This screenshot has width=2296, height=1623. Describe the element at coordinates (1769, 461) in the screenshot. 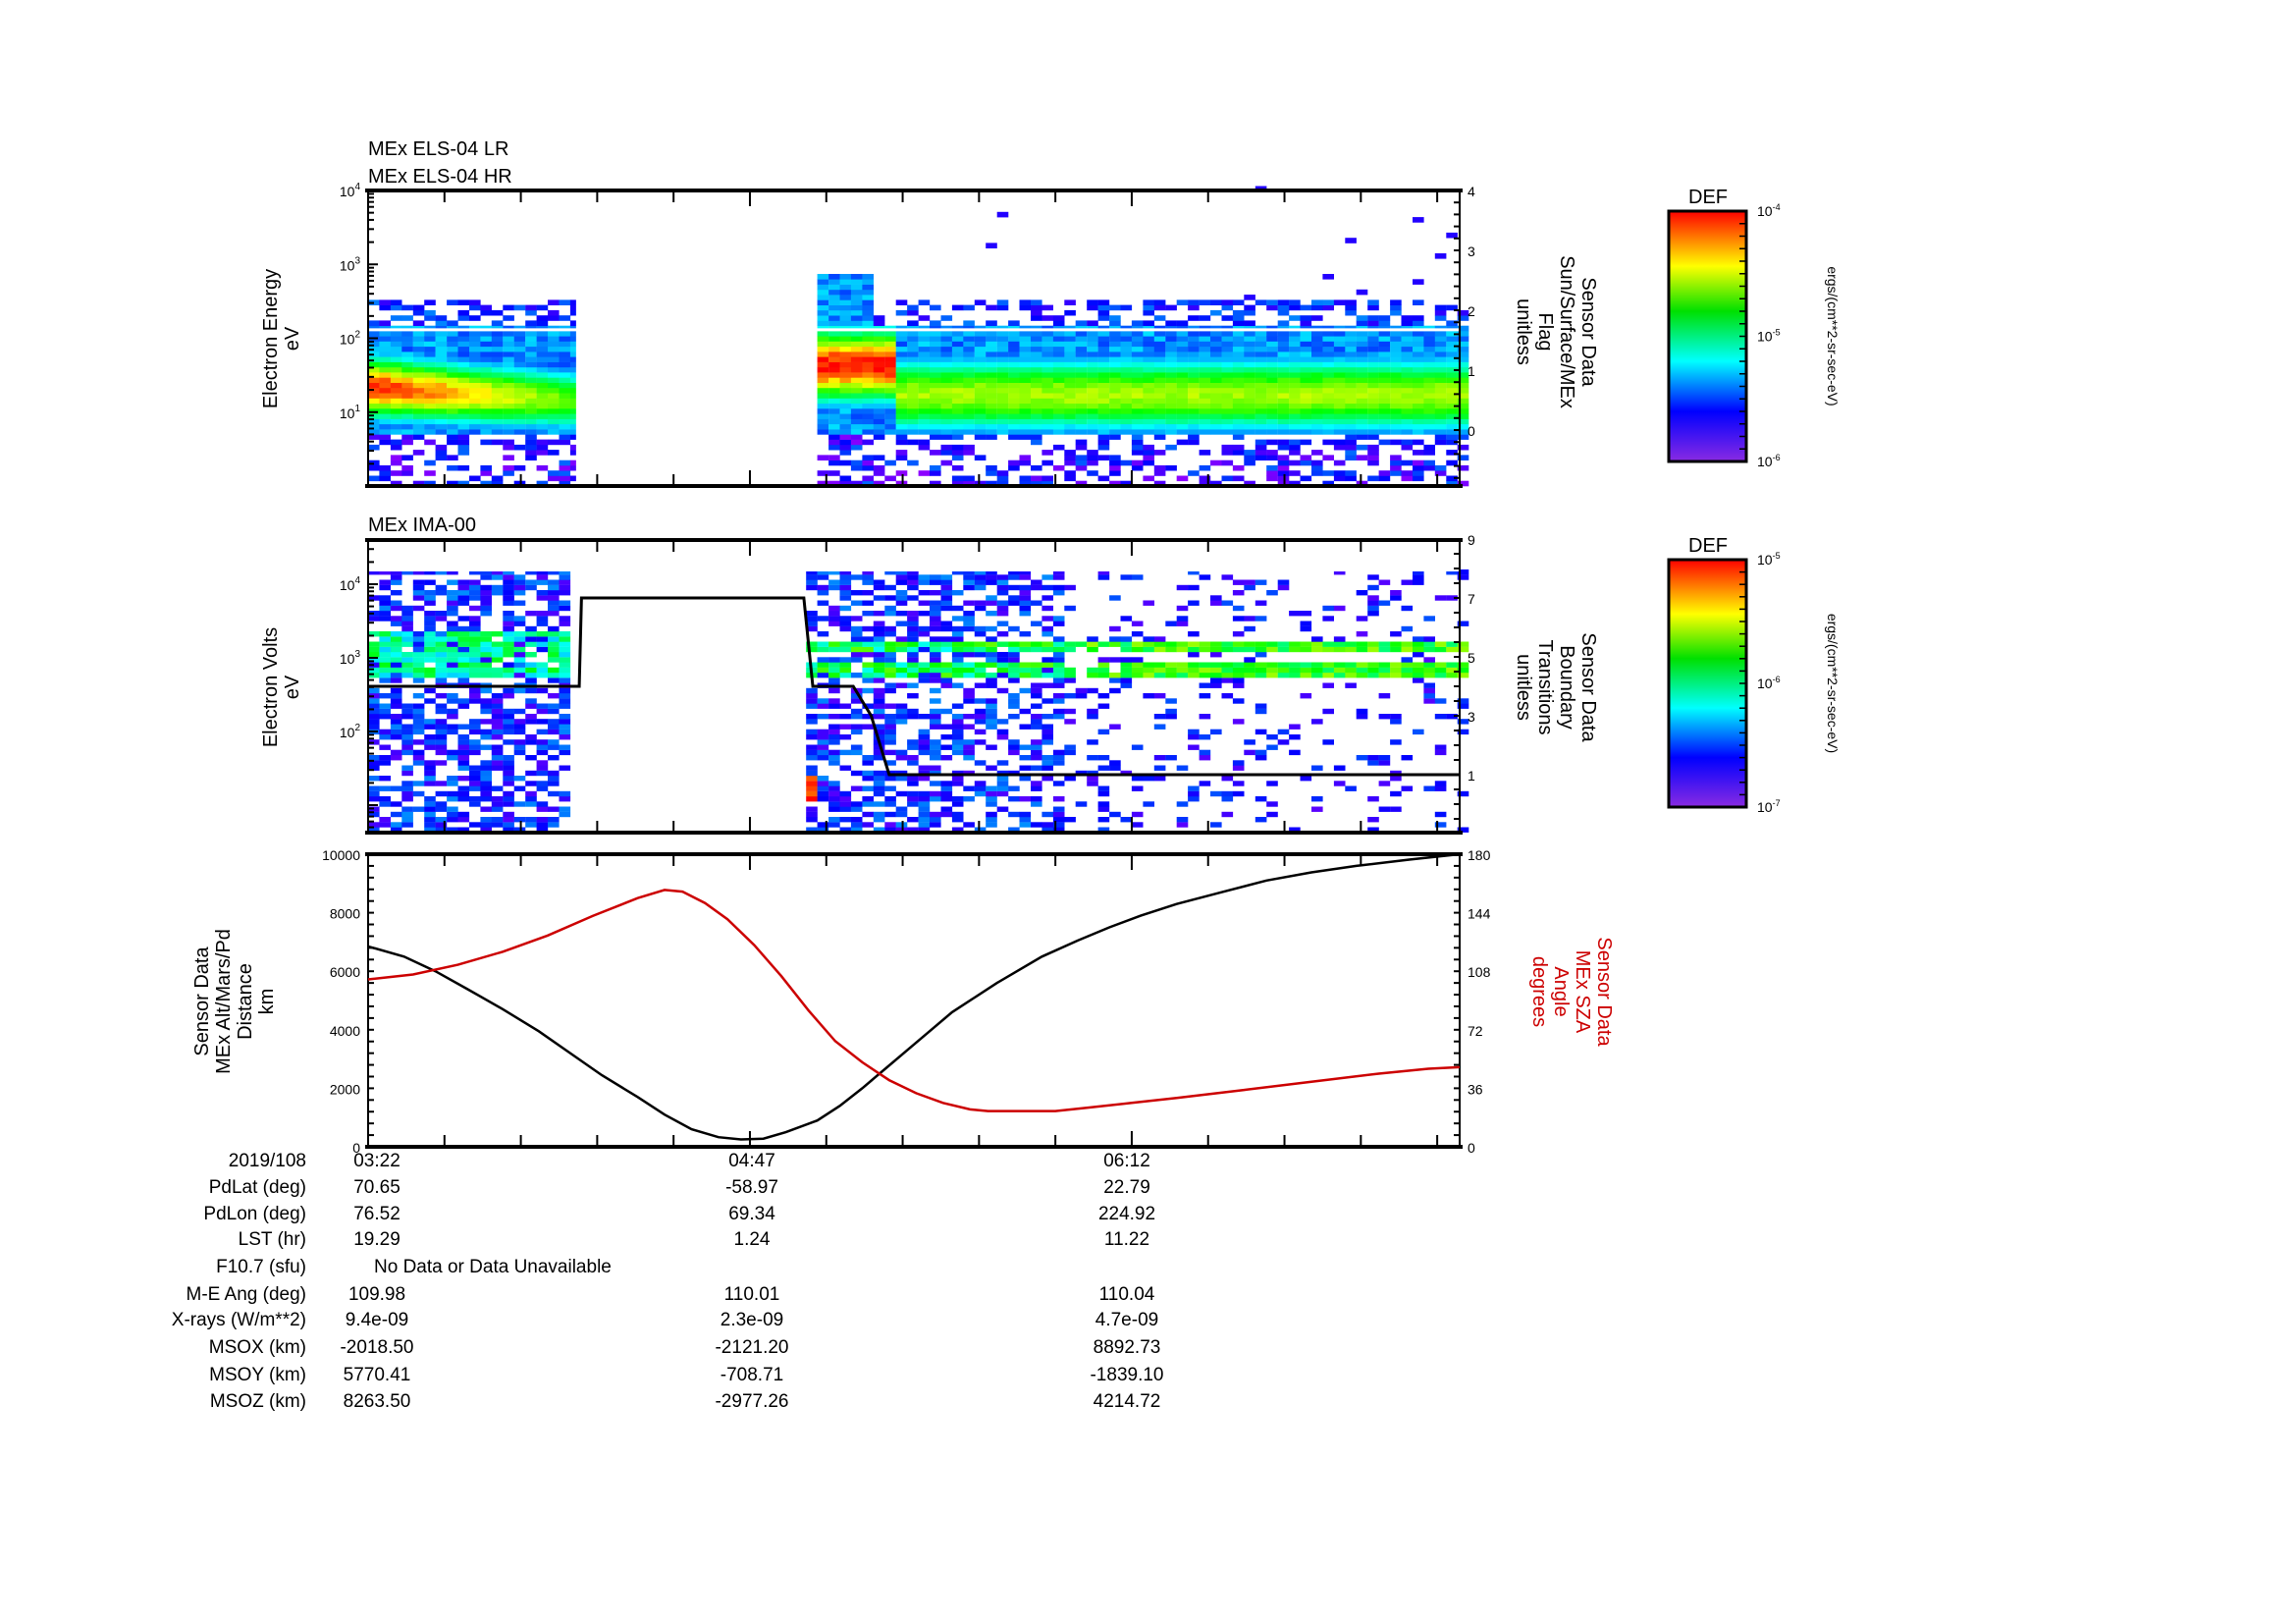

I see `colorbar-tick-label: 10-6` at that location.